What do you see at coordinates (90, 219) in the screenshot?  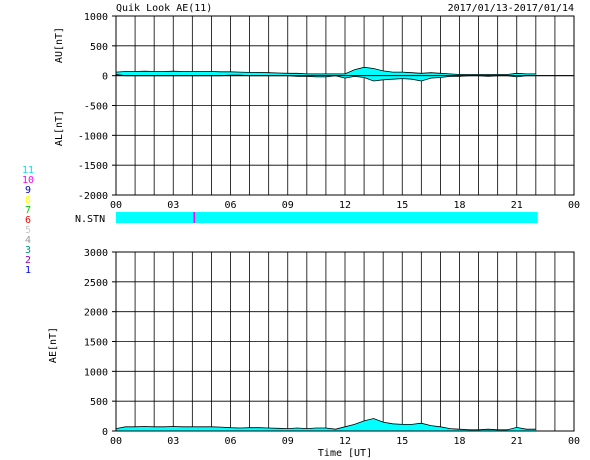 I see `nstn-label: N.STN` at bounding box center [90, 219].